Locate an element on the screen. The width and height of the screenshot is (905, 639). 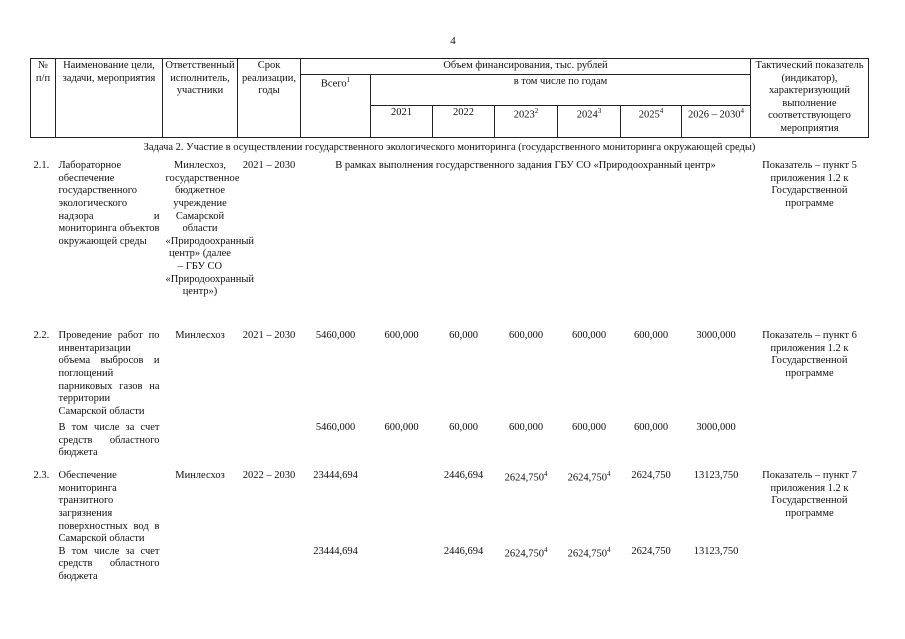
footnote: 3 is located at coordinates (599, 110).